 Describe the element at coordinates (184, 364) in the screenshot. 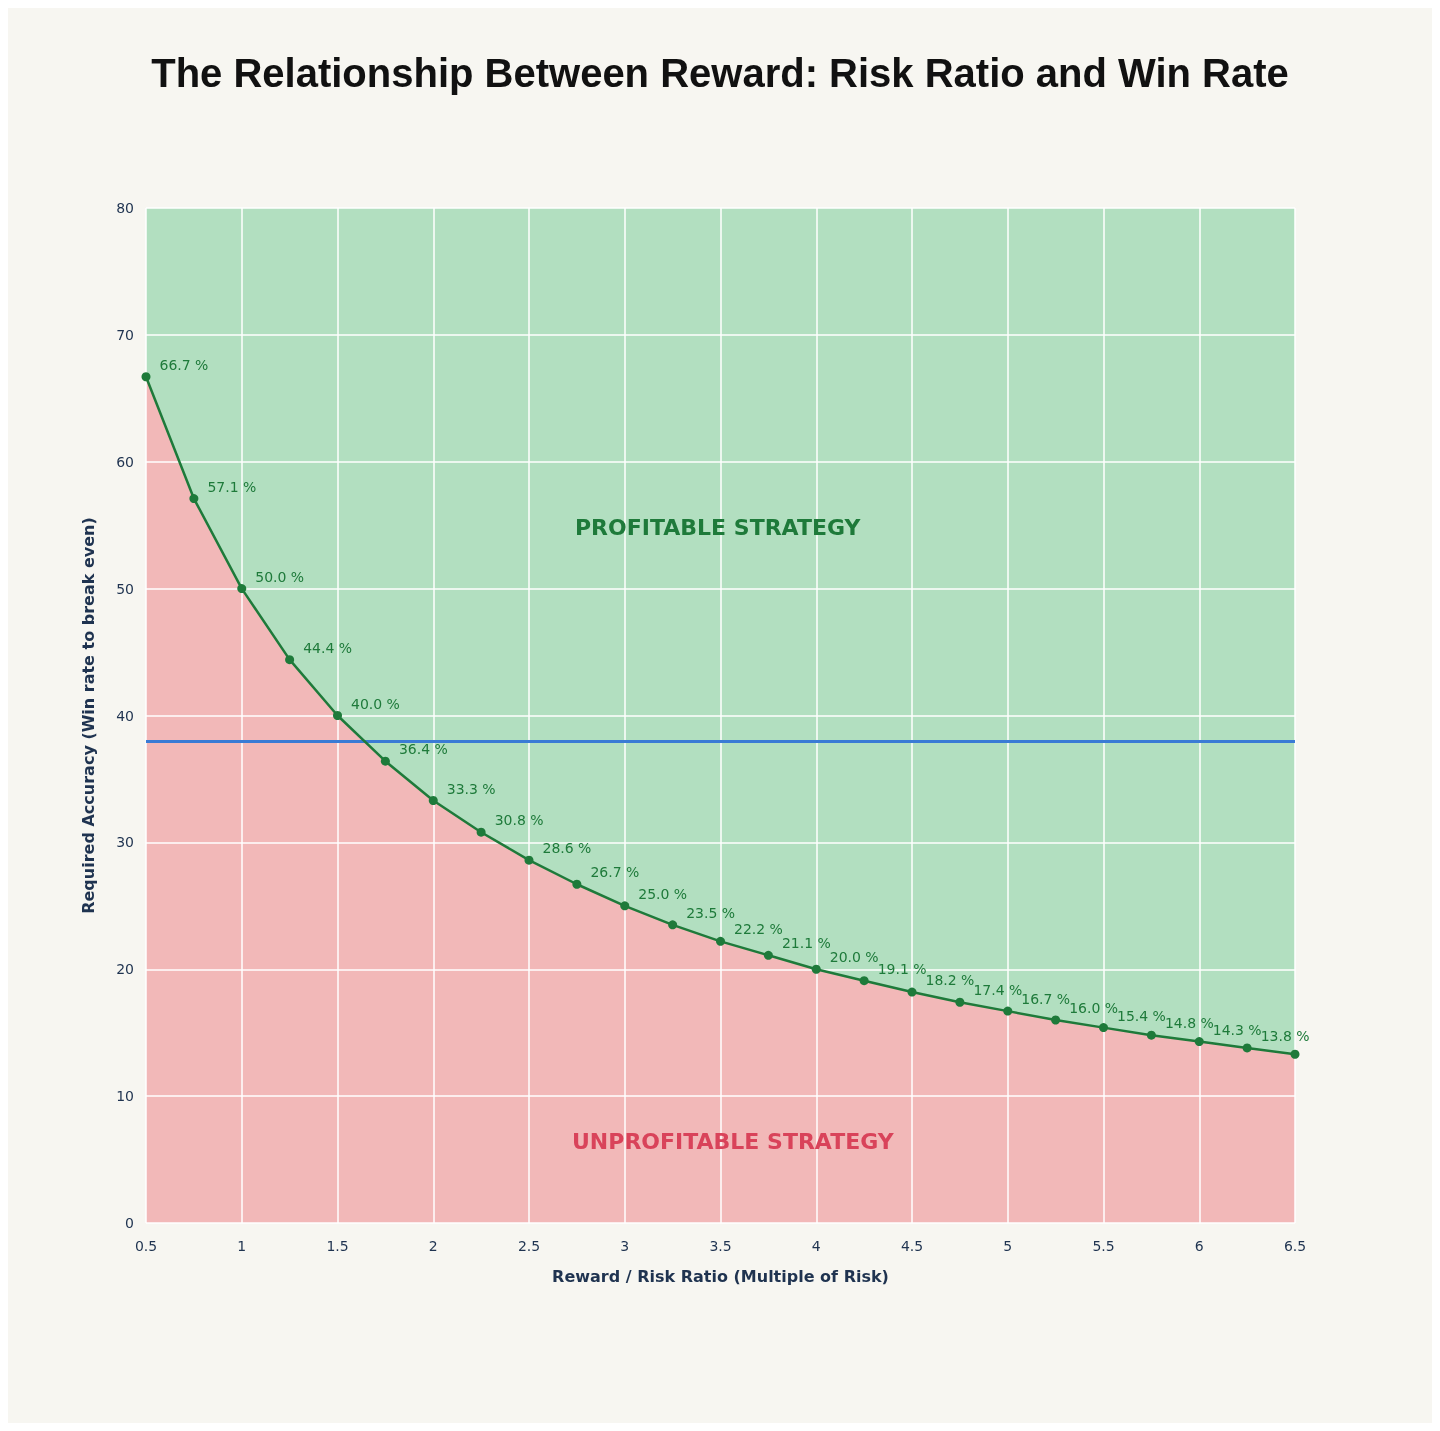

I see `data-label: 66.7 %` at that location.